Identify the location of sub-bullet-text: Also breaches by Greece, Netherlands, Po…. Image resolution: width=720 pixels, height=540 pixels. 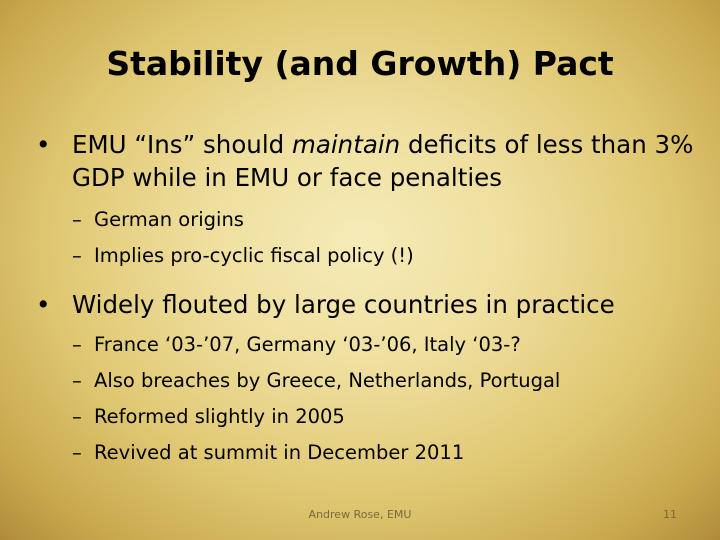
(327, 380).